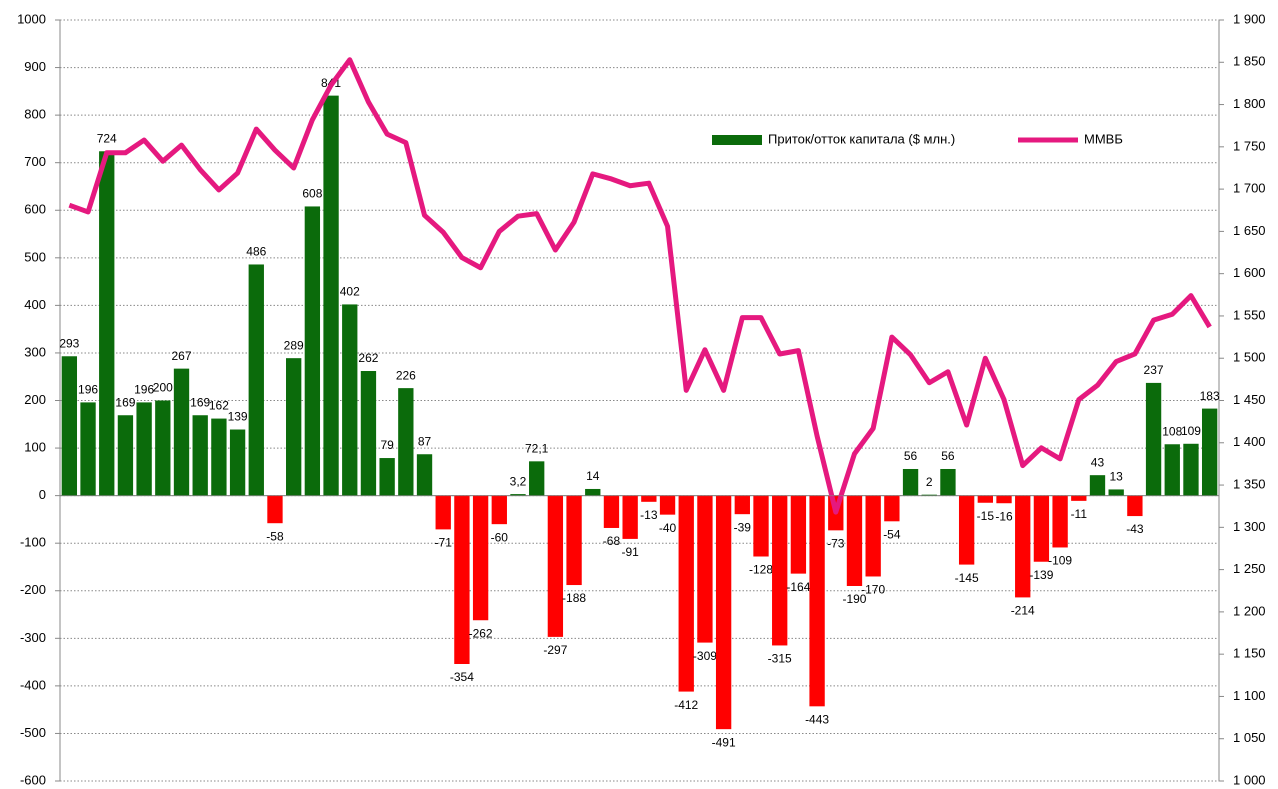 The image size is (1278, 789). What do you see at coordinates (817, 719) in the screenshot?
I see `value-label: -443` at bounding box center [817, 719].